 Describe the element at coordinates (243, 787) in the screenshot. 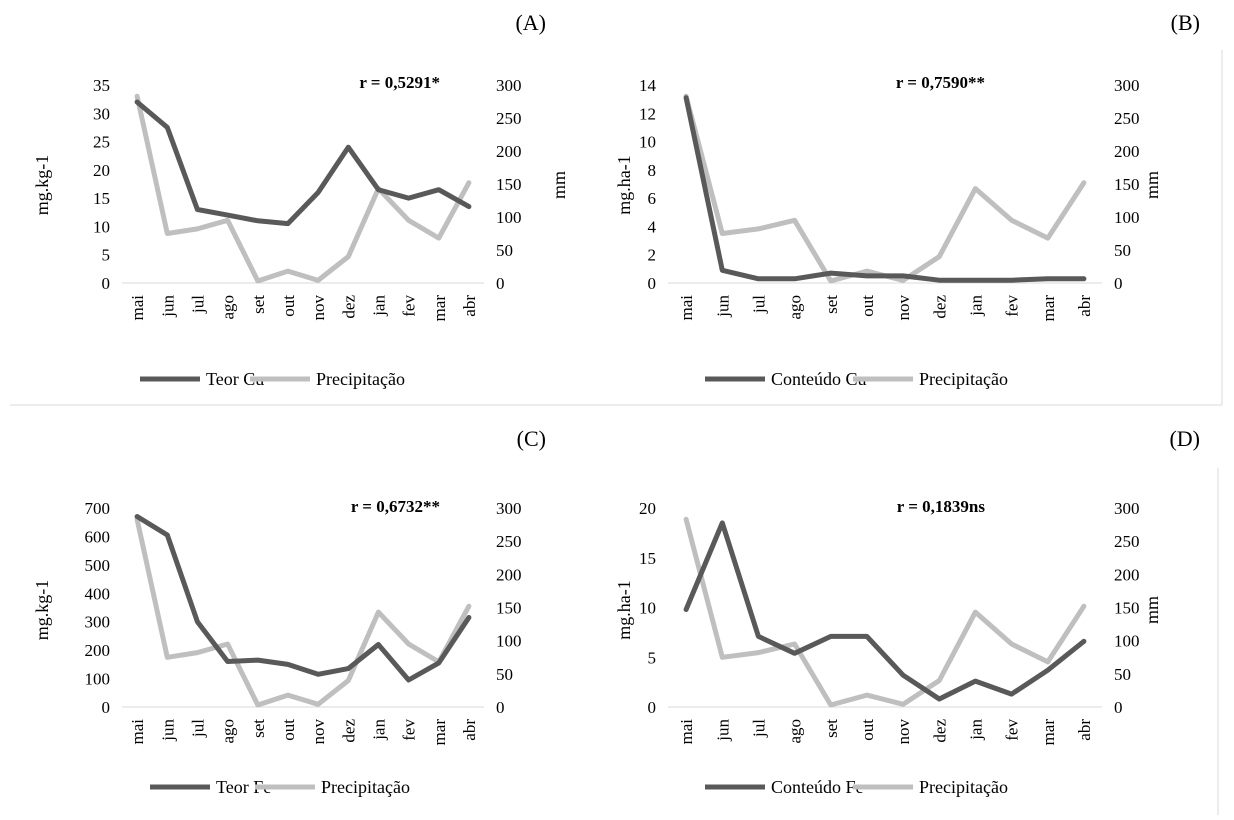

I see `legend-label: Teor Fe` at that location.